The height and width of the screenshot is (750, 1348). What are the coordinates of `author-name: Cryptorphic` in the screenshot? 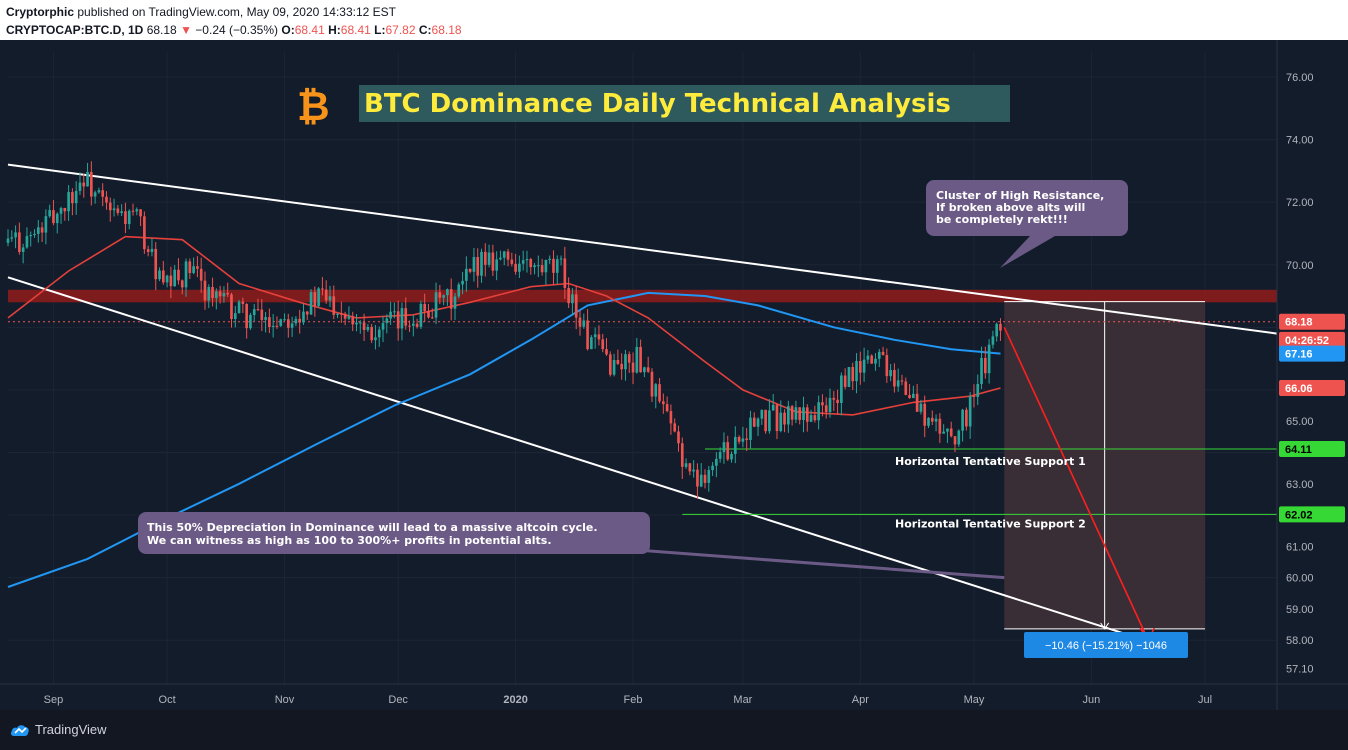 It's located at (40, 12).